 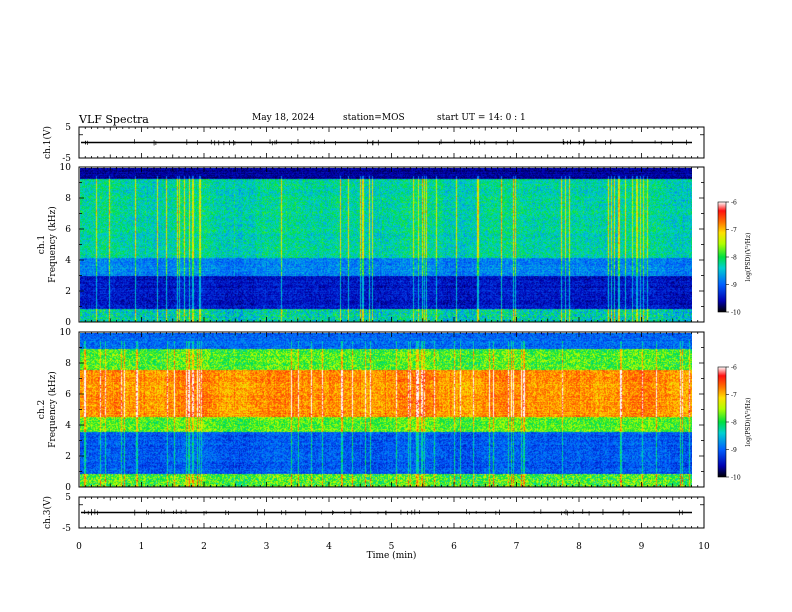 I want to click on ch1-spectrogram-ytick-label: 8, so click(x=68, y=199).